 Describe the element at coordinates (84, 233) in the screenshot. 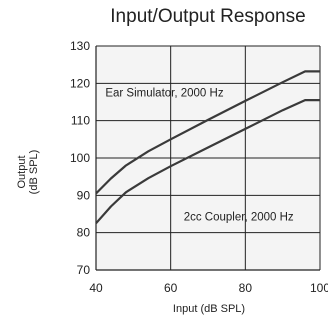

I see `y-tick-label-80: 80` at that location.